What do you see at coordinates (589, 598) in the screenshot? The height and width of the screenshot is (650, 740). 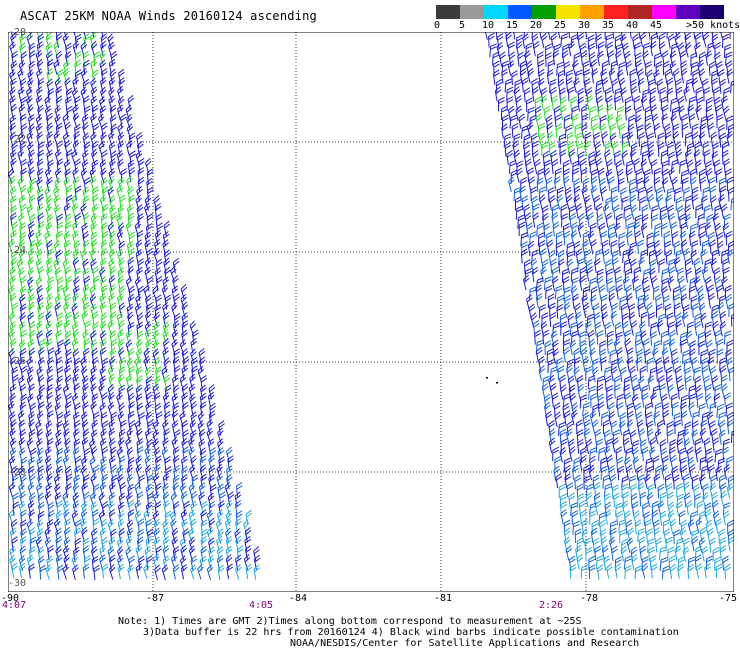 I see `lon-label: -78` at bounding box center [589, 598].